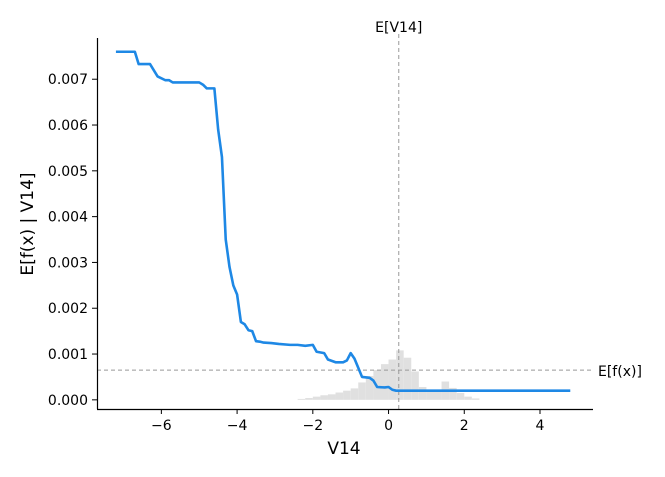  I want to click on histogram, so click(388, 375).